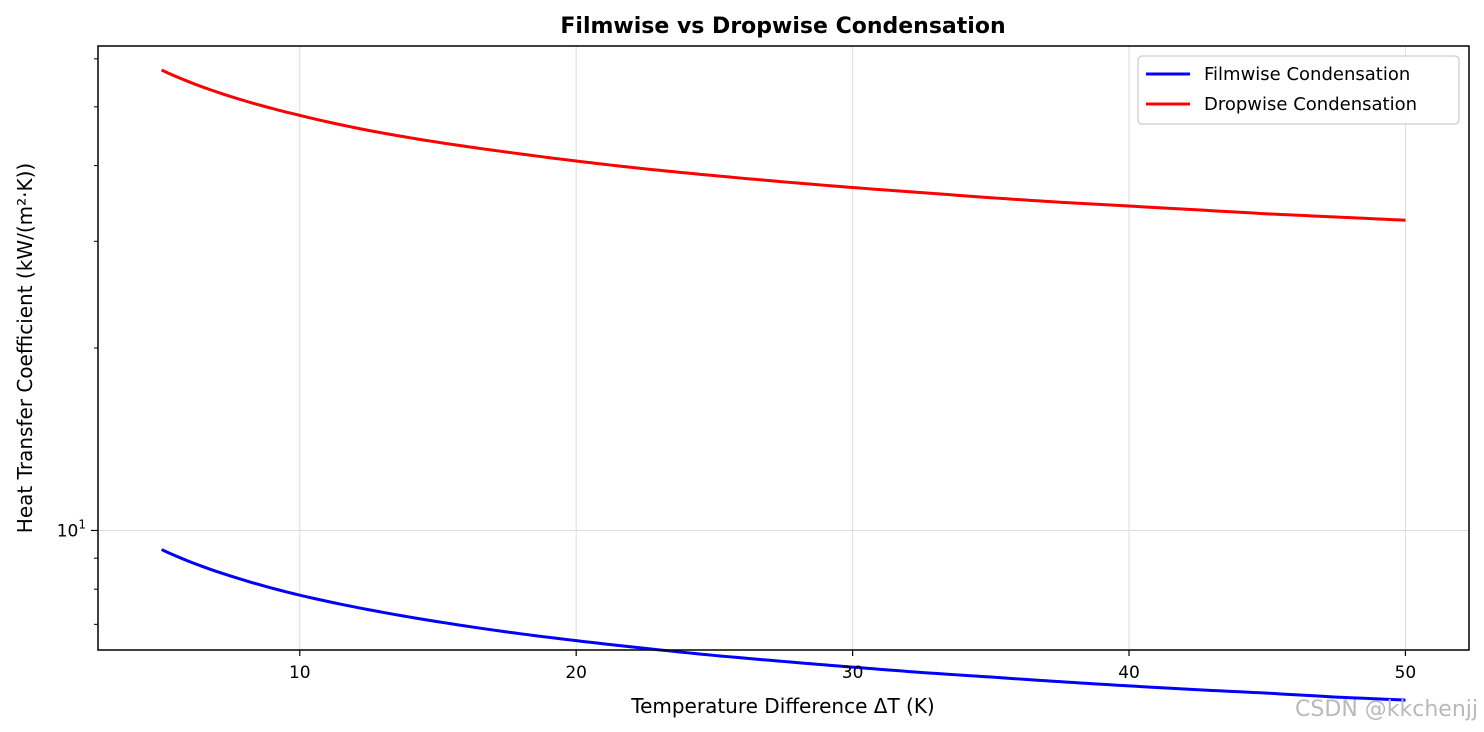 This screenshot has width=1484, height=732. I want to click on y-tick-label: 101, so click(71, 529).